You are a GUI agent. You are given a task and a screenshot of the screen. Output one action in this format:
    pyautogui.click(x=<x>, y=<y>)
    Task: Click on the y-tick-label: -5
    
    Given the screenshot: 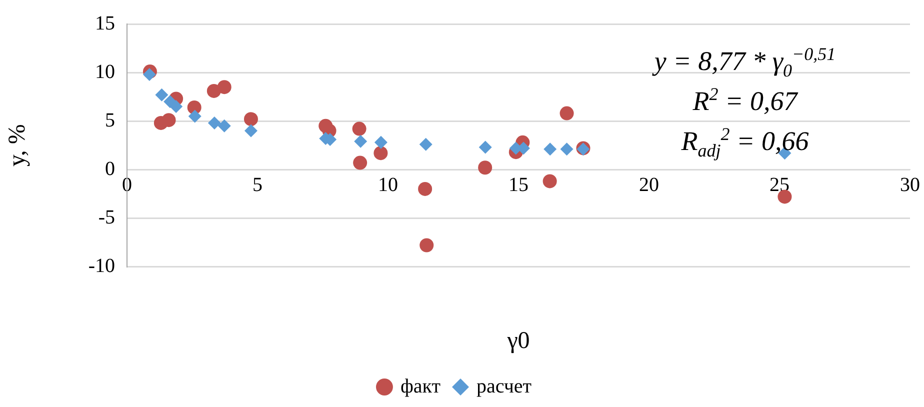 What is the action you would take?
    pyautogui.click(x=106, y=217)
    